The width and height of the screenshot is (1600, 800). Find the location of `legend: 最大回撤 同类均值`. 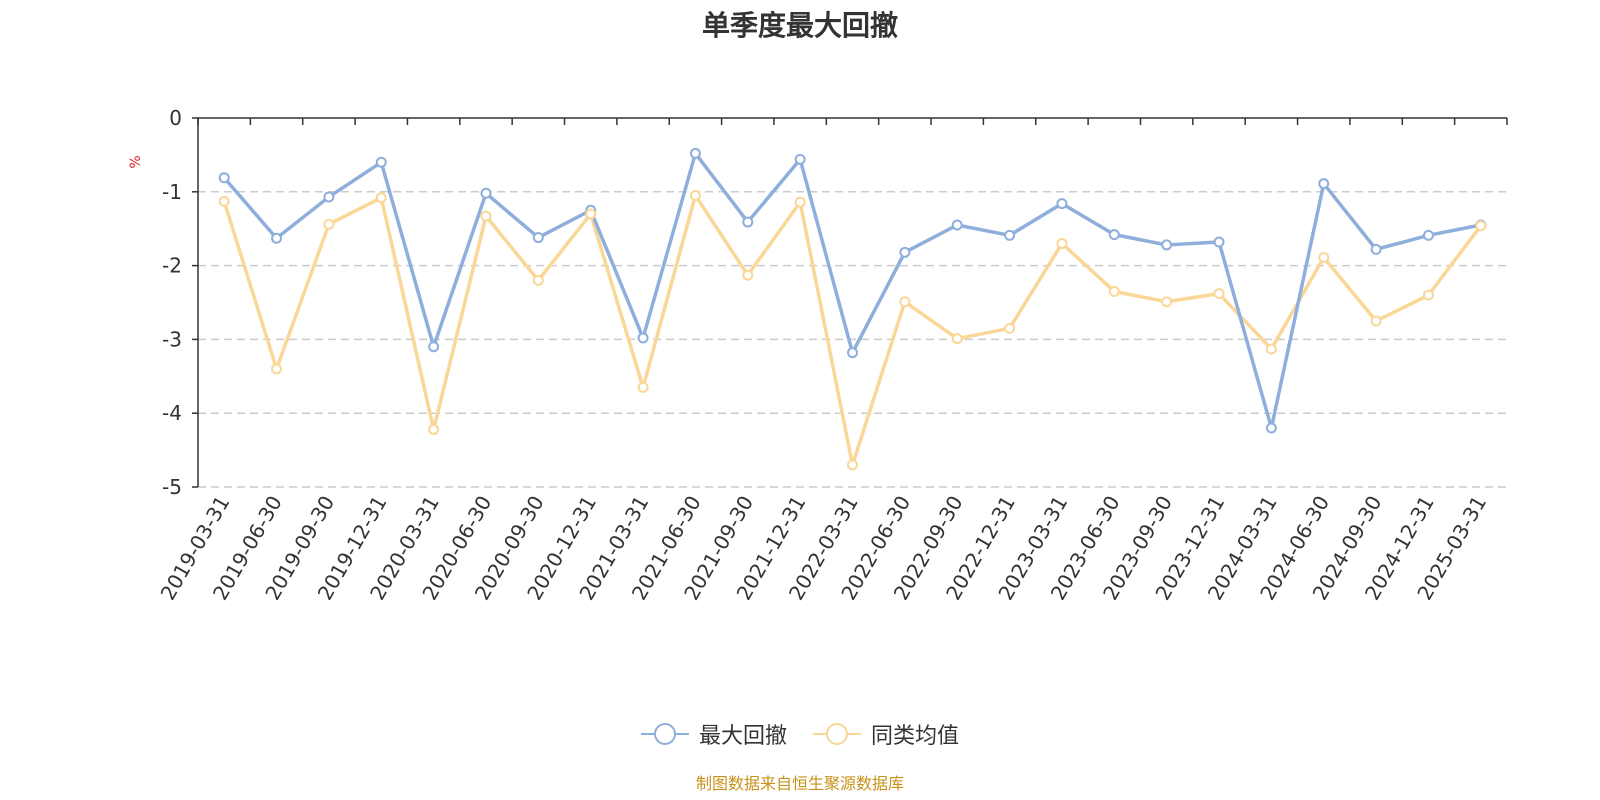

legend: 最大回撤 同类均值 is located at coordinates (800, 734).